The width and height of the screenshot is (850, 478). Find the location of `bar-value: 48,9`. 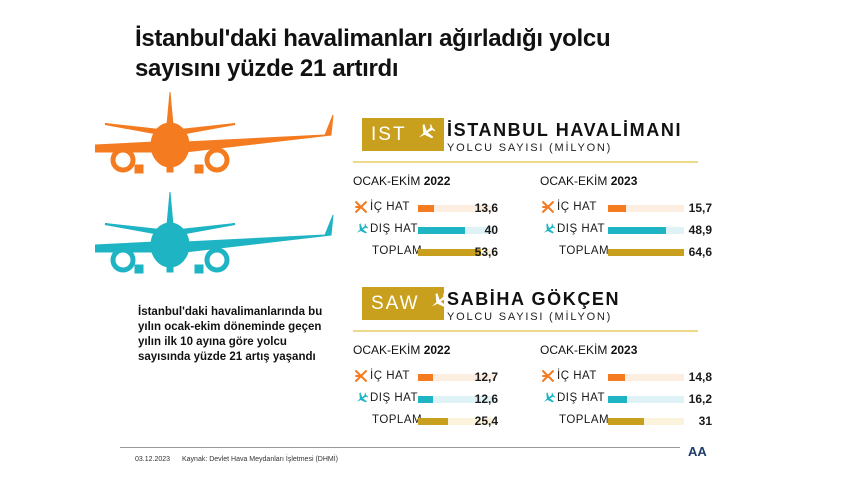

bar-value: 48,9 is located at coordinates (700, 230).